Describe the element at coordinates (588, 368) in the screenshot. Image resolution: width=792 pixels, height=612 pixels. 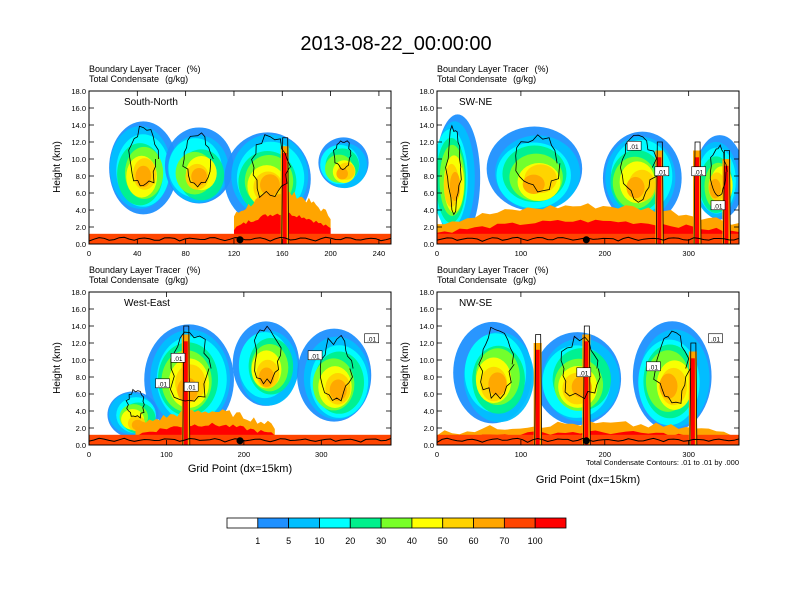
I see `panel-nw-se: .01 .01 .01` at that location.